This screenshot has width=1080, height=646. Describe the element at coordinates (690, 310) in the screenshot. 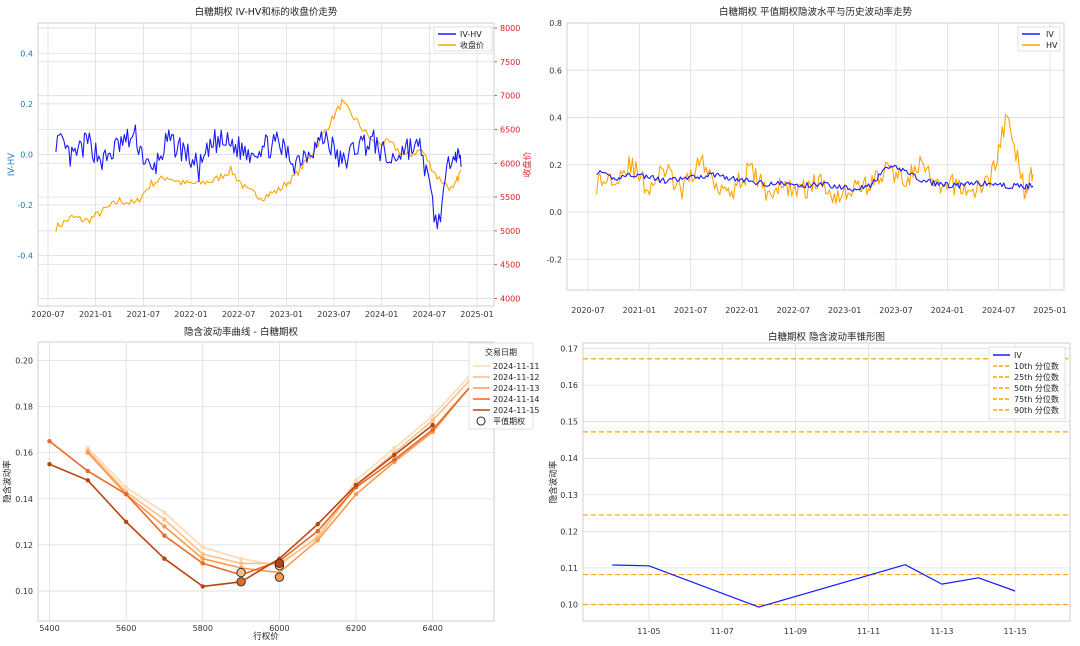

I see `chart2-xtick-label: 2021-07` at that location.